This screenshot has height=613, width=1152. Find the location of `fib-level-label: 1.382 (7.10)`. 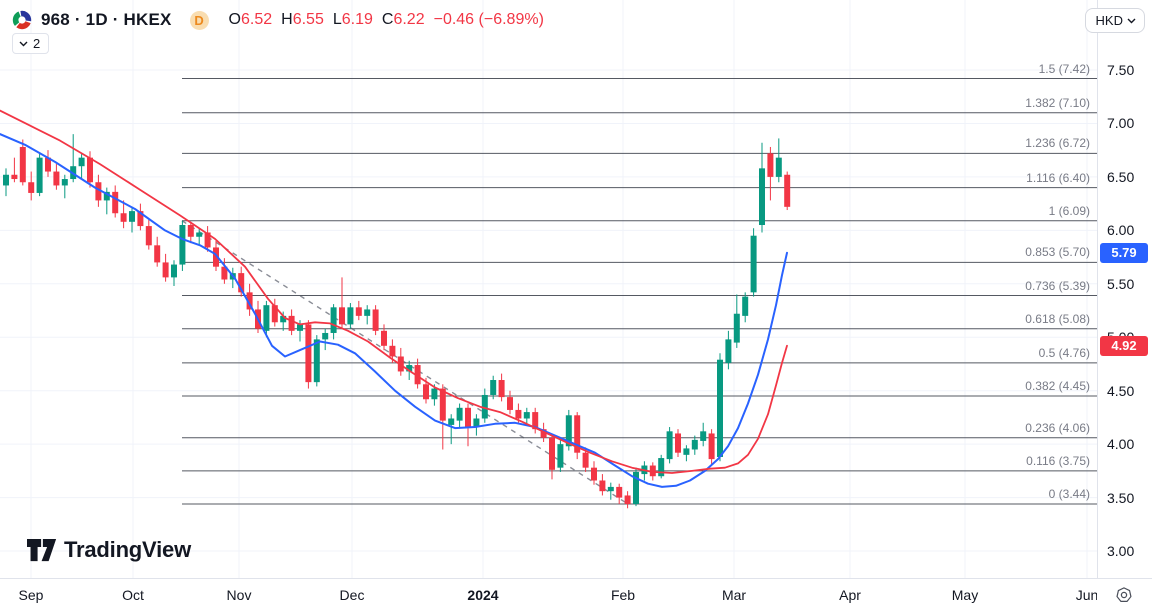

fib-level-label: 1.382 (7.10) is located at coordinates (1057, 102).